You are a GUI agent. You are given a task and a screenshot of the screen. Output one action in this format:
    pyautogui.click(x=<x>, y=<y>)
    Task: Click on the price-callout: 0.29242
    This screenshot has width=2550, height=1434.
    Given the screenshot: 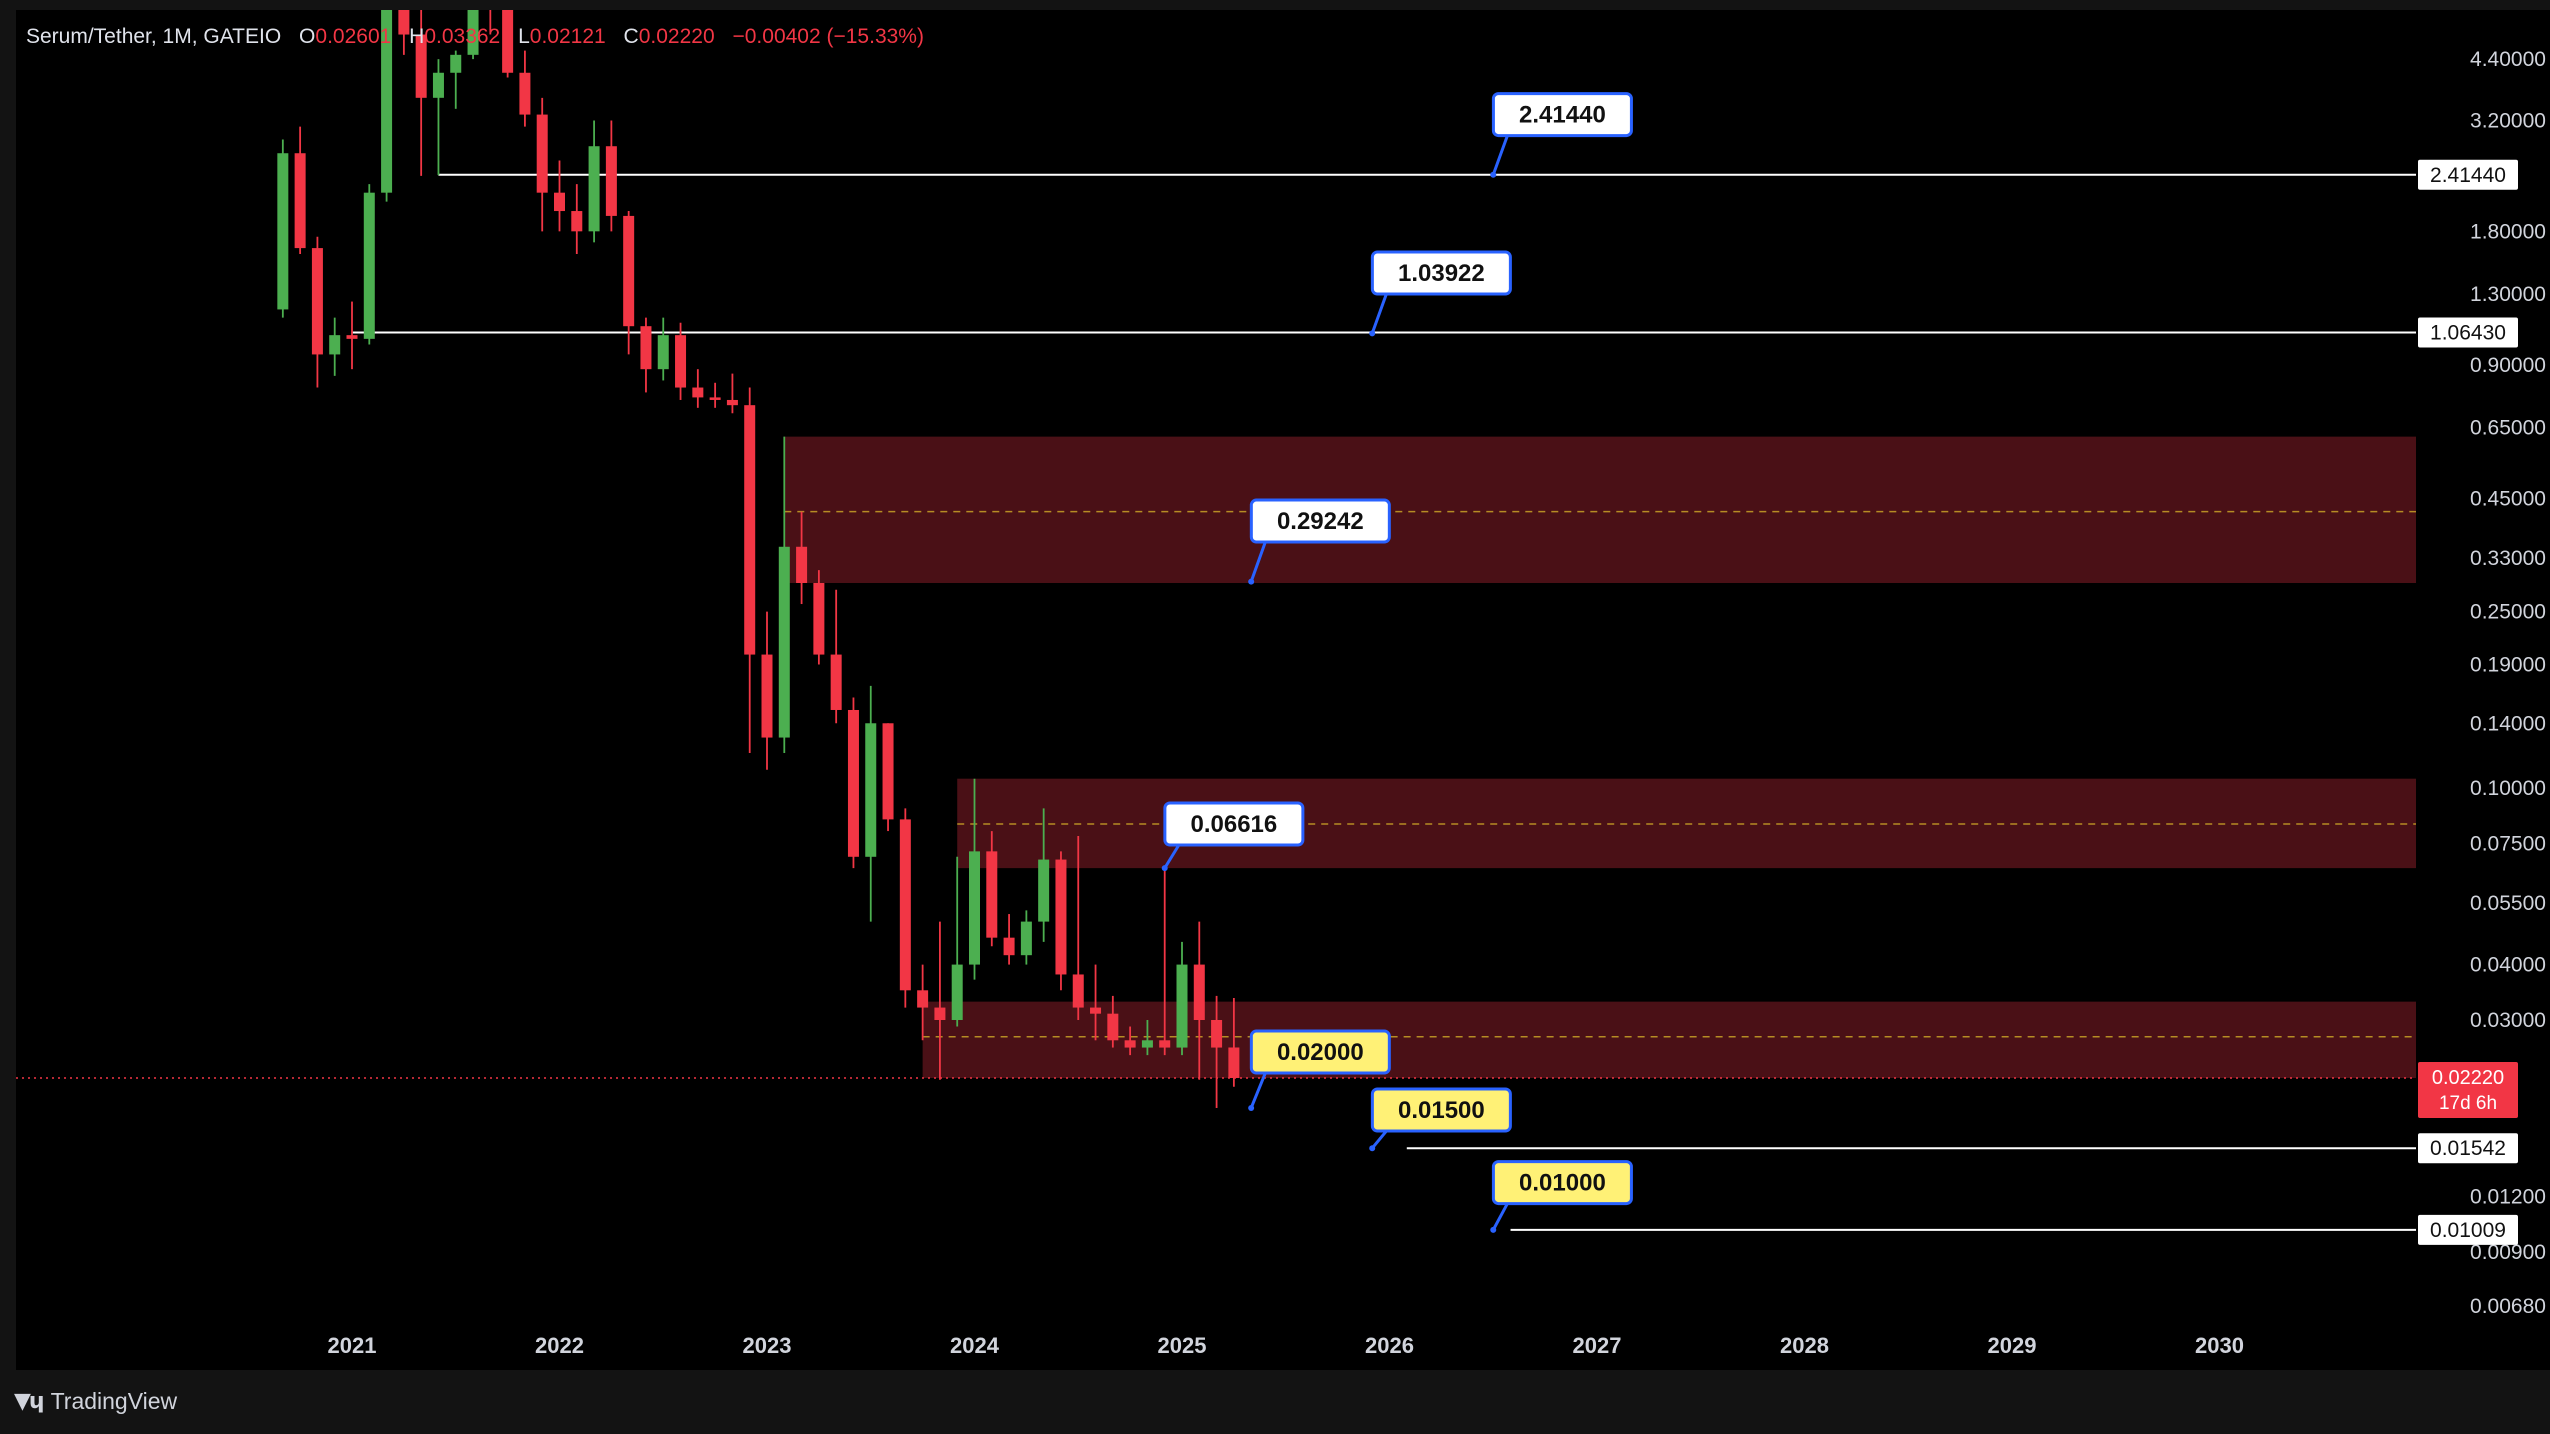 What is the action you would take?
    pyautogui.click(x=1319, y=541)
    